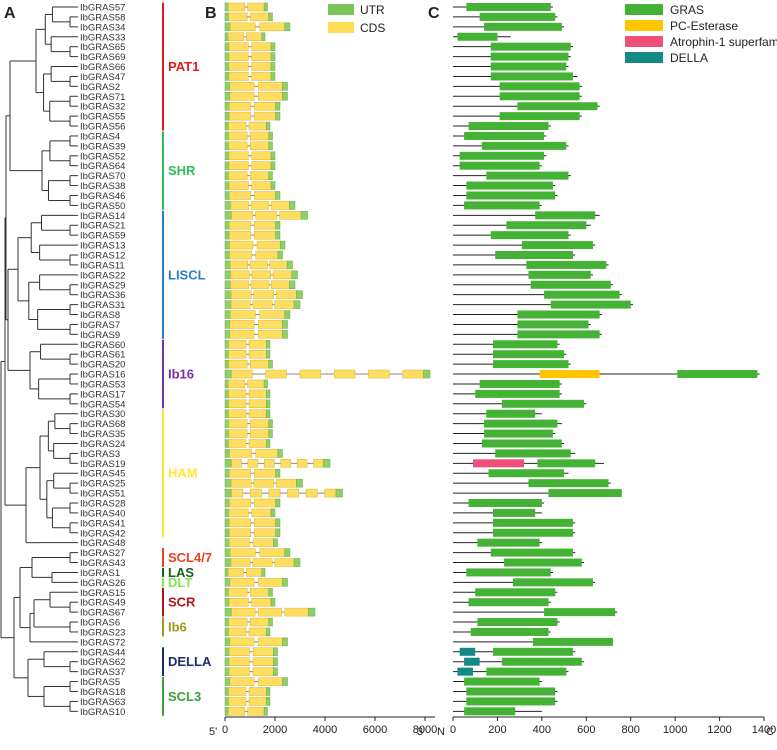 The width and height of the screenshot is (777, 750). I want to click on subfamily-label: PAT1, so click(183, 66).